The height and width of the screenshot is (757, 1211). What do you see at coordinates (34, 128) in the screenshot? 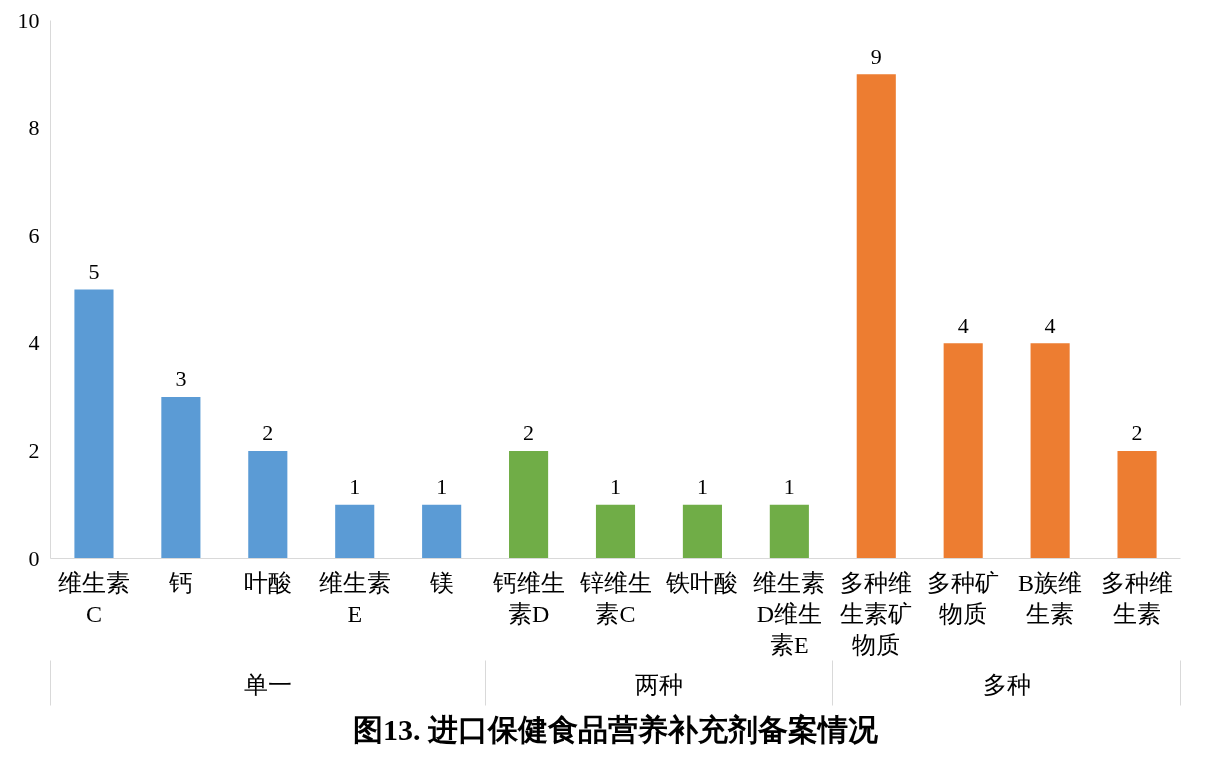
I see `y-tick-label: 8` at bounding box center [34, 128].